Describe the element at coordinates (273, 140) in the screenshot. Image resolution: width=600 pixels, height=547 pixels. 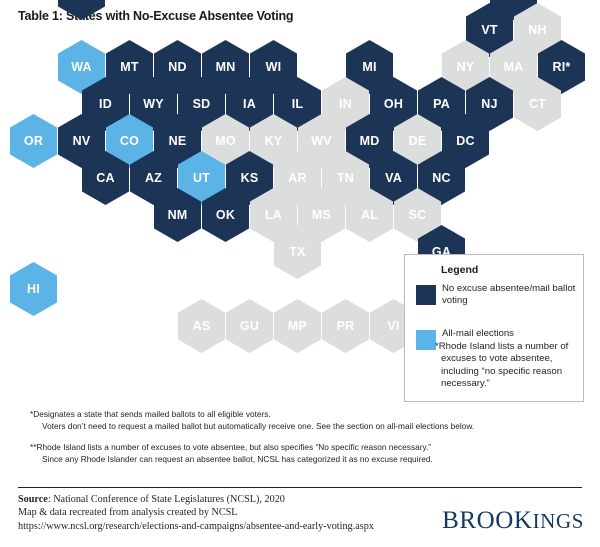
I see `state-hex-label: KY` at that location.